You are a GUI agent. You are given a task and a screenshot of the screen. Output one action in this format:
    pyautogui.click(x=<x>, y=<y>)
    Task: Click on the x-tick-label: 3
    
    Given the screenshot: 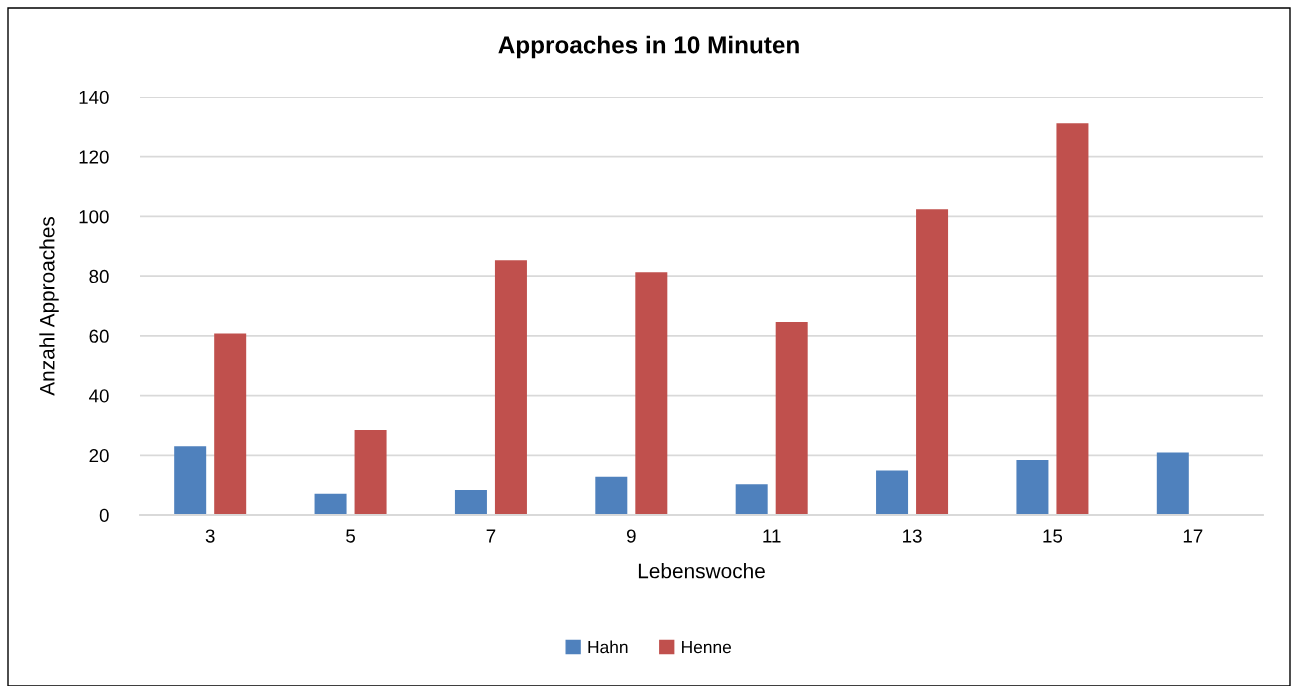 What is the action you would take?
    pyautogui.click(x=210, y=536)
    